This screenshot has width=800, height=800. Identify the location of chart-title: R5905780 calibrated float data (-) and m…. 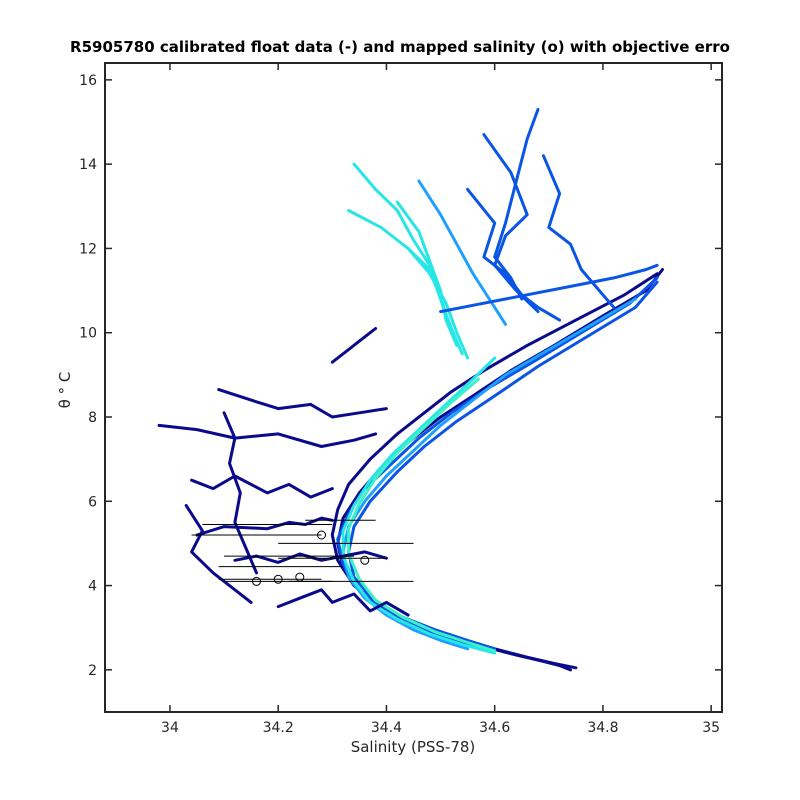
(400, 47).